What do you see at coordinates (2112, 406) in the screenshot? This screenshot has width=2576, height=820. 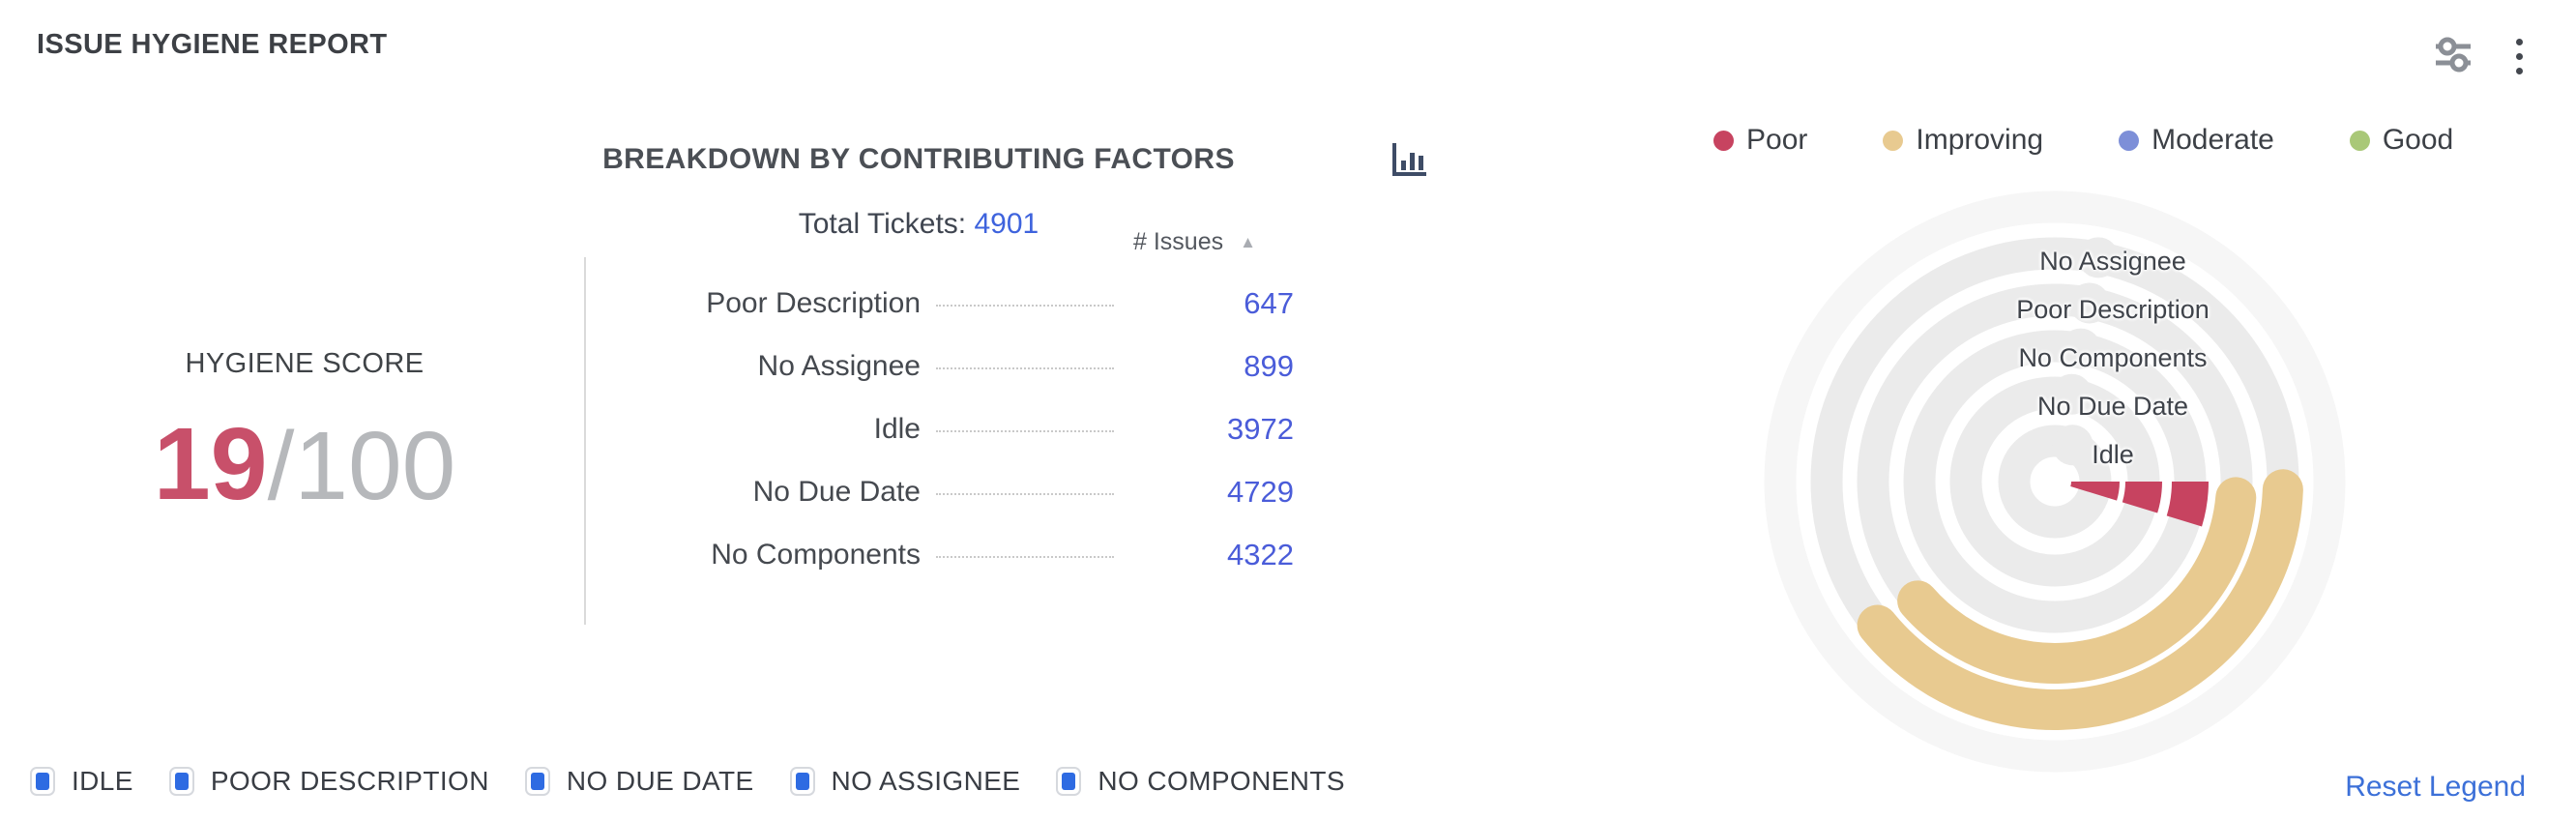 I see `ring-label-no-due-date: No Due Date` at bounding box center [2112, 406].